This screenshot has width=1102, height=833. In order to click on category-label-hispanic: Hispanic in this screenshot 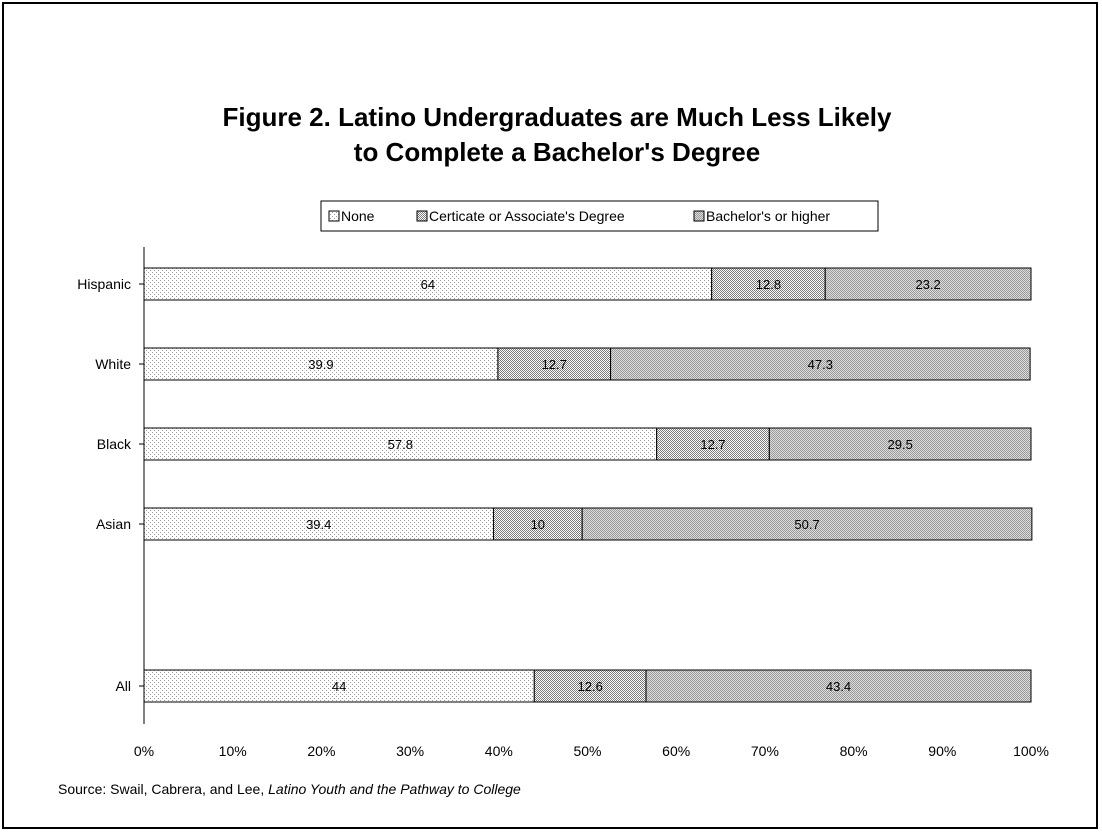, I will do `click(104, 284)`.